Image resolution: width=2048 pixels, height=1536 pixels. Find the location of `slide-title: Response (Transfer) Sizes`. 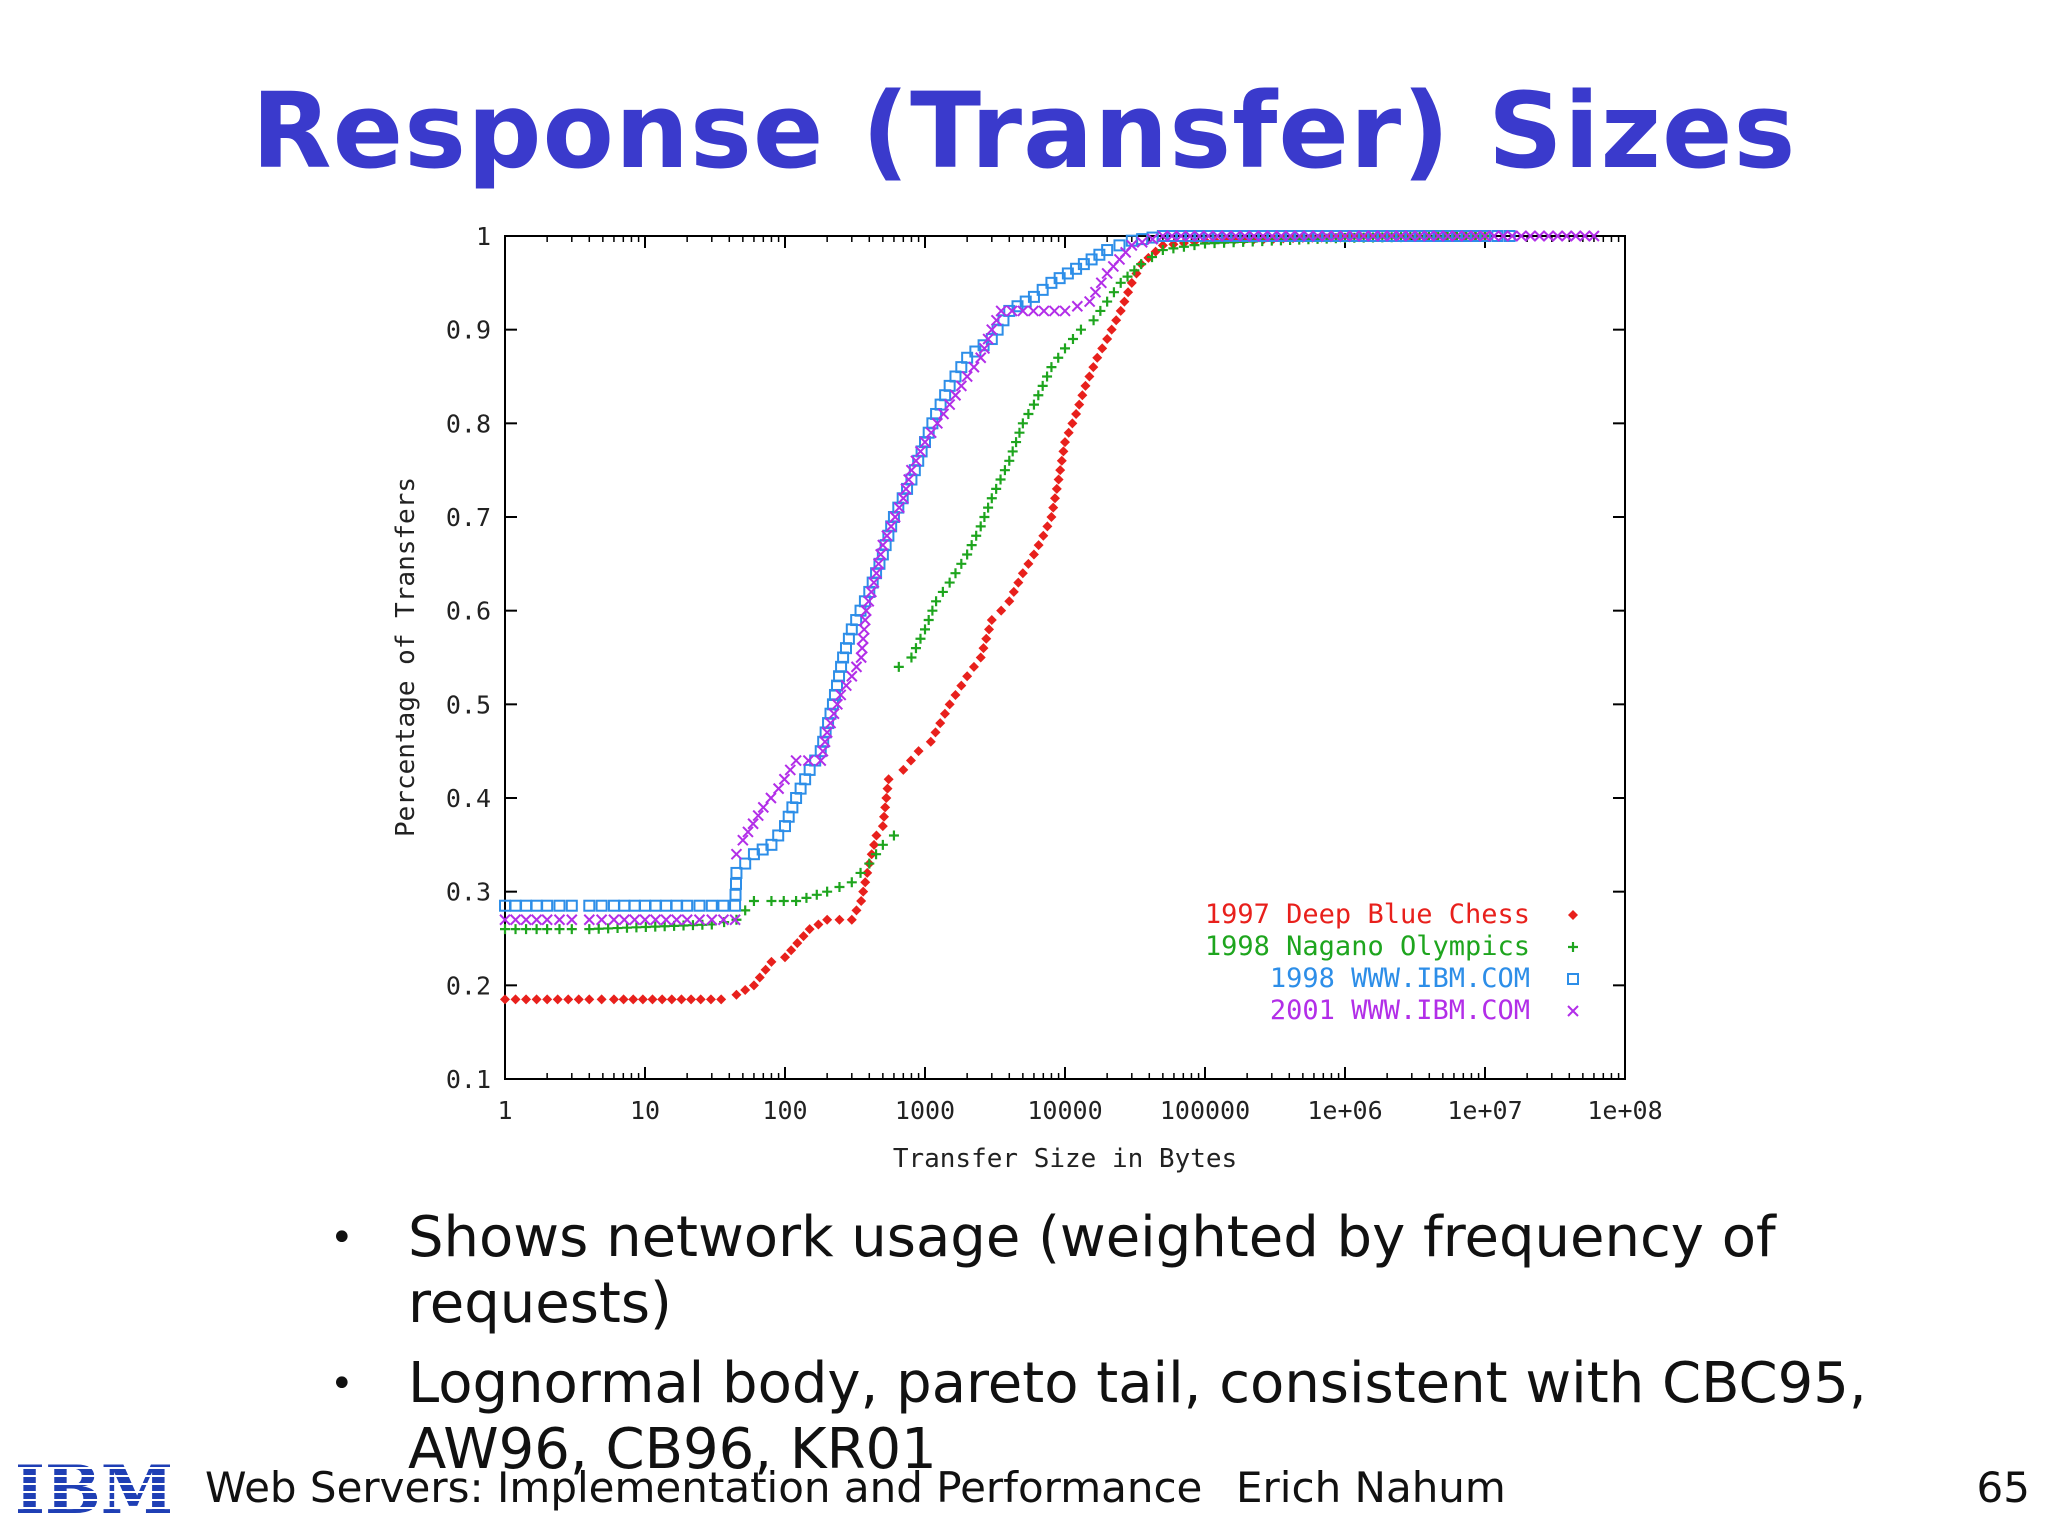

slide-title: Response (Transfer) Sizes is located at coordinates (1024, 131).